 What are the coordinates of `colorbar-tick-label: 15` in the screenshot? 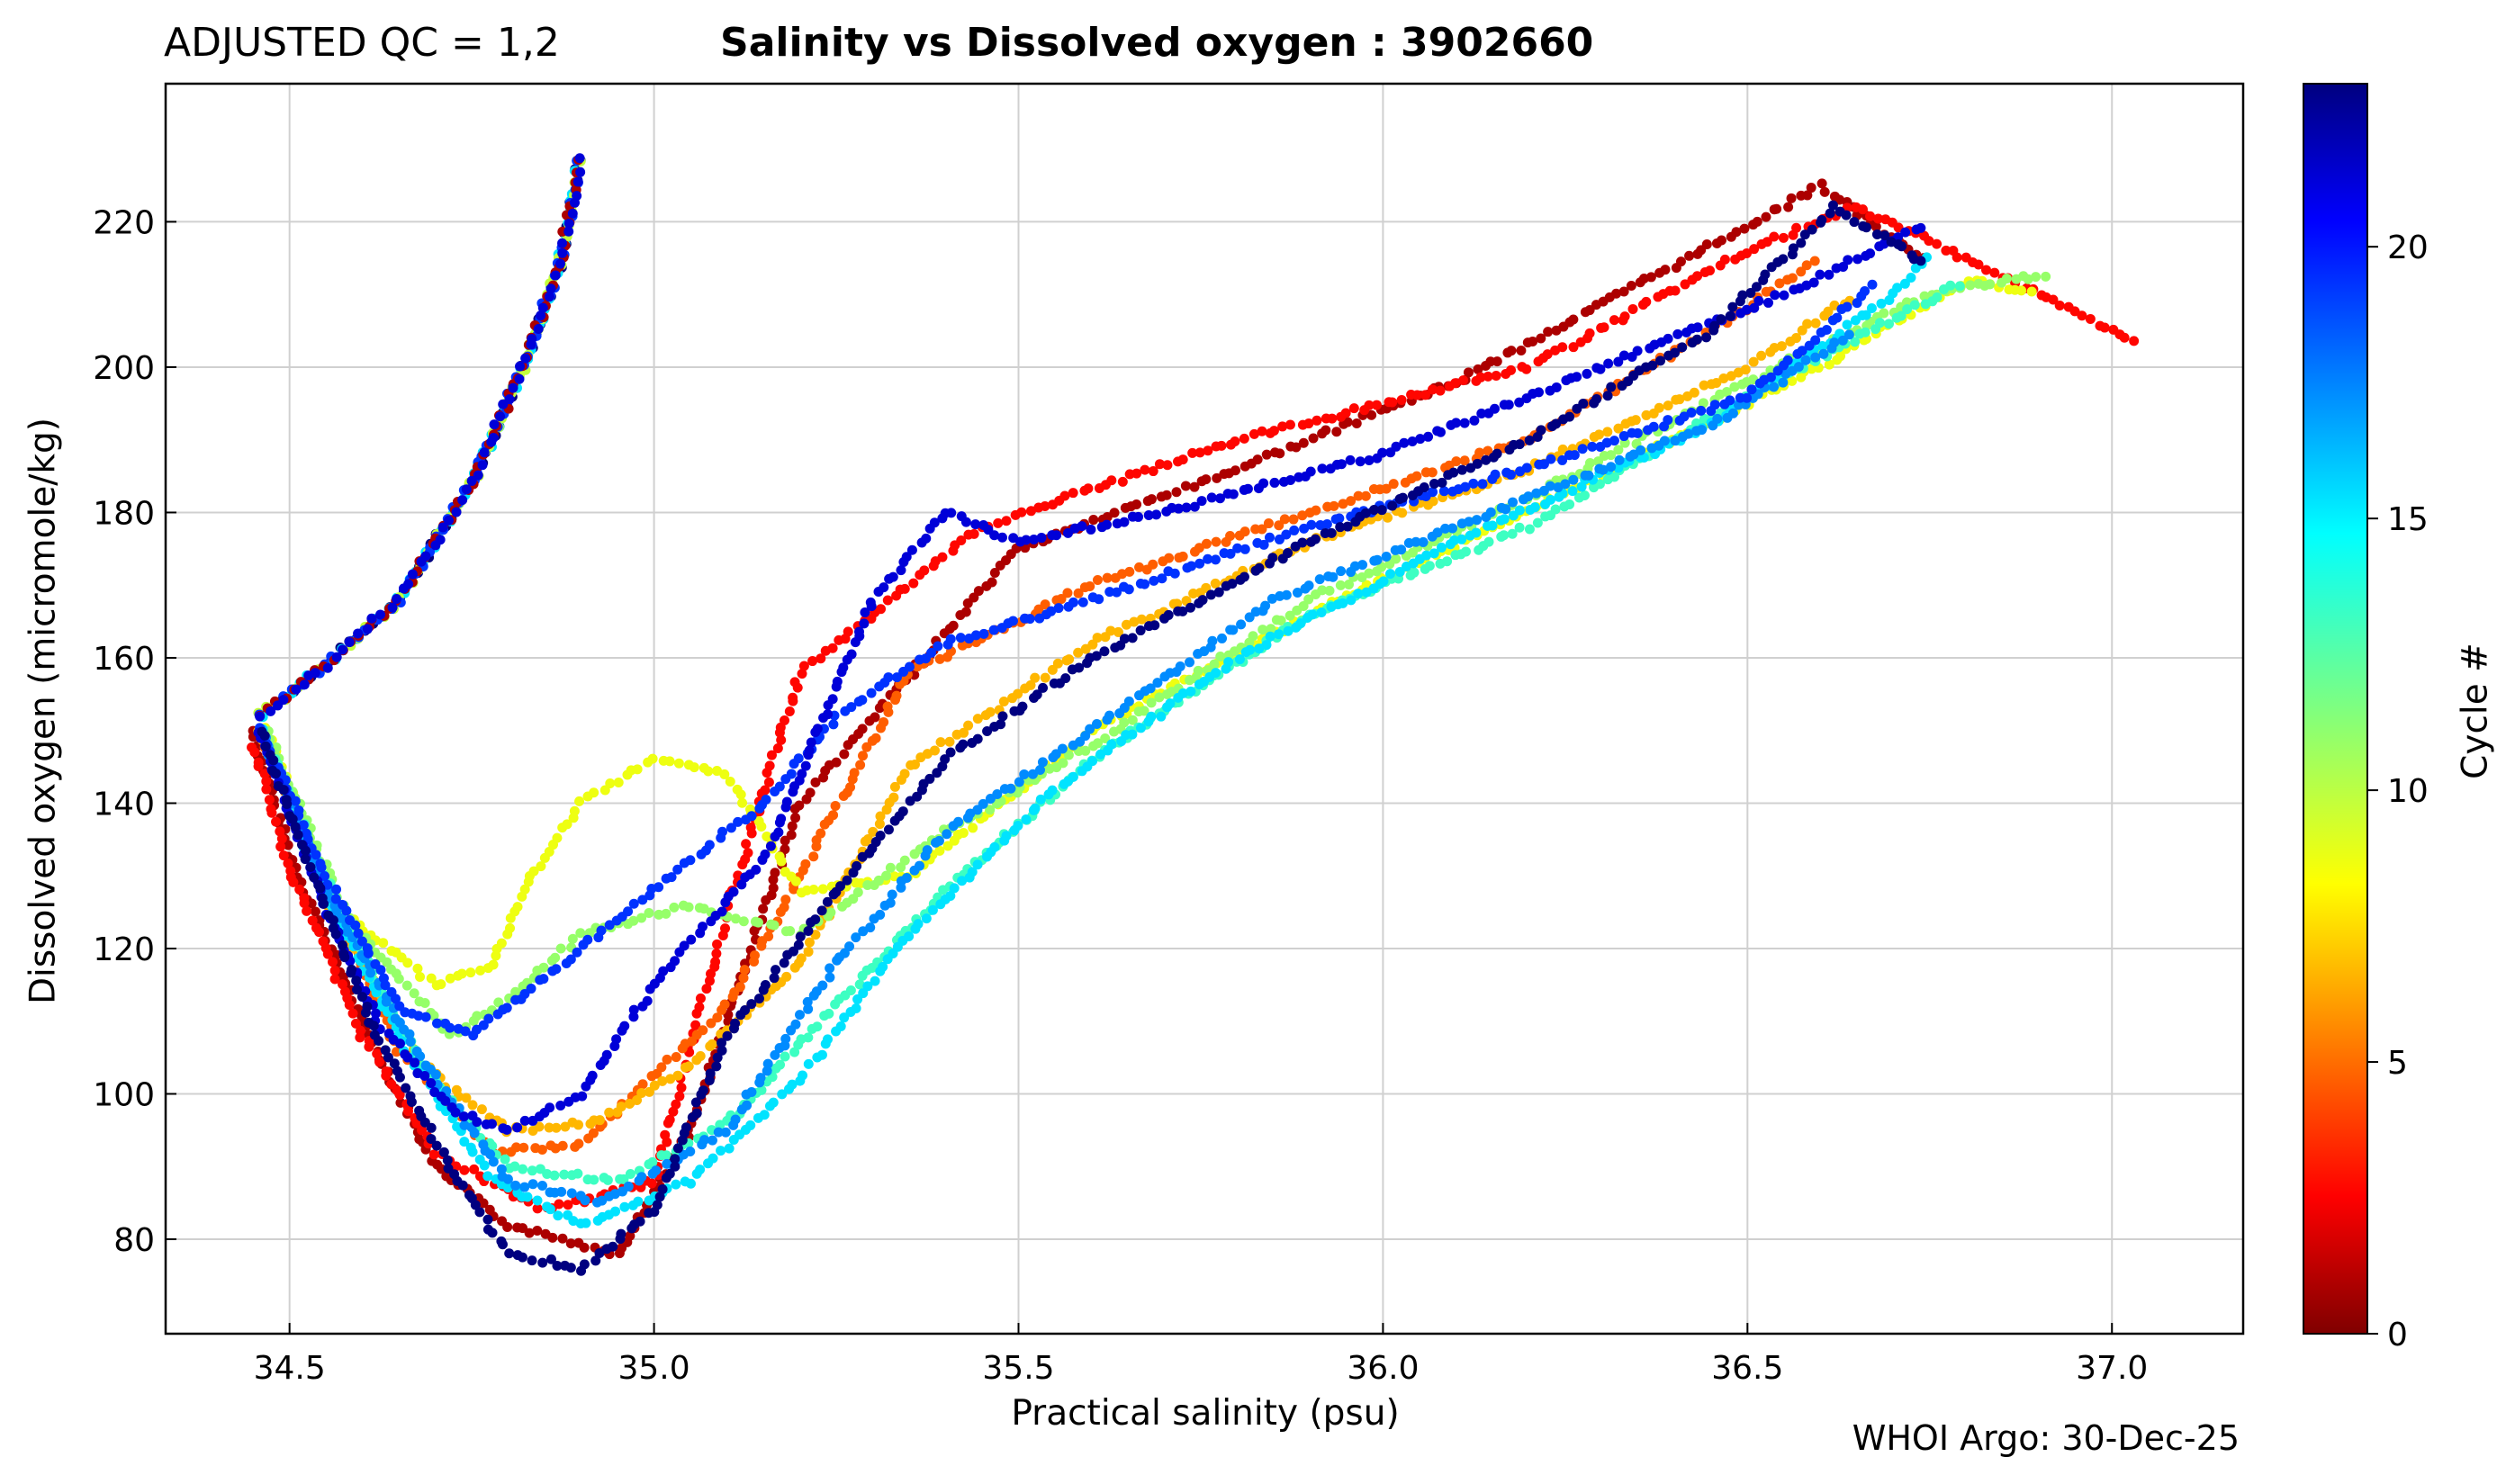 It's located at (2408, 520).